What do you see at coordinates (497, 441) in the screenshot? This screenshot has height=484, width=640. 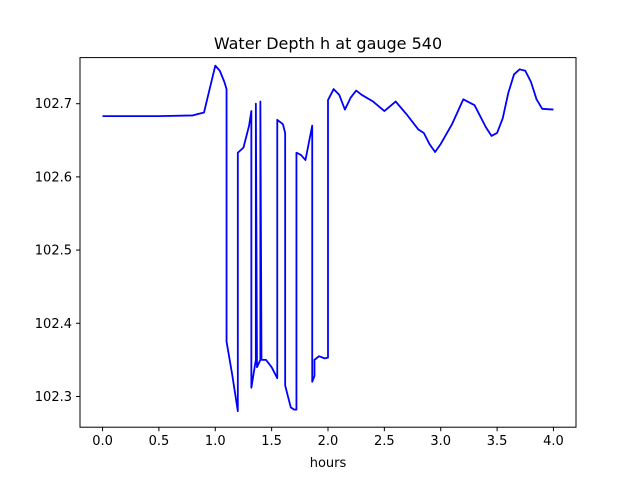 I see `x-tick-label: 3.5` at bounding box center [497, 441].